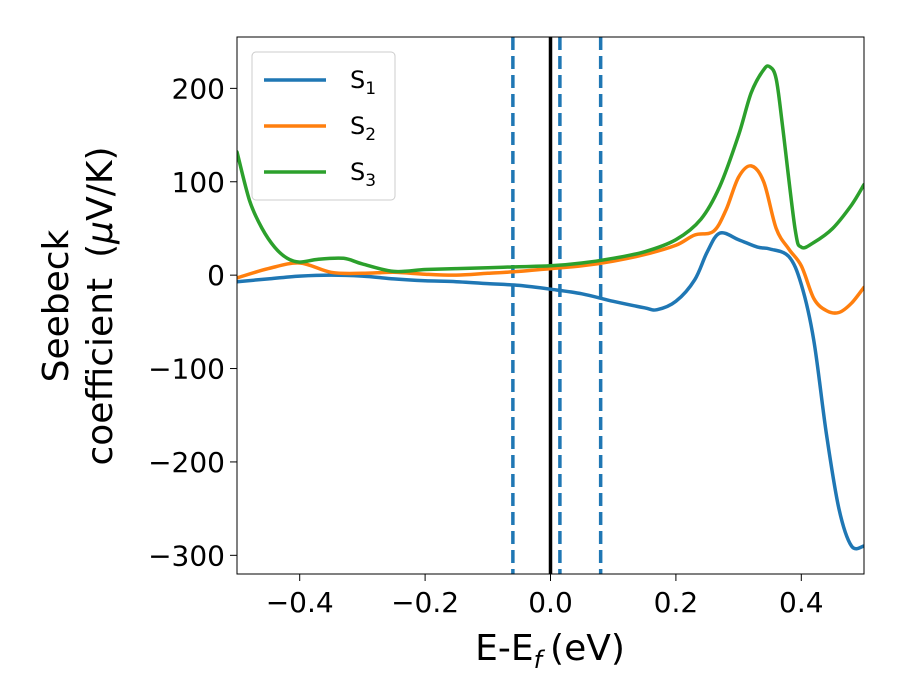 The height and width of the screenshot is (700, 900). Describe the element at coordinates (100, 233) in the screenshot. I see `y-axis-label-unit-mu: μ` at that location.